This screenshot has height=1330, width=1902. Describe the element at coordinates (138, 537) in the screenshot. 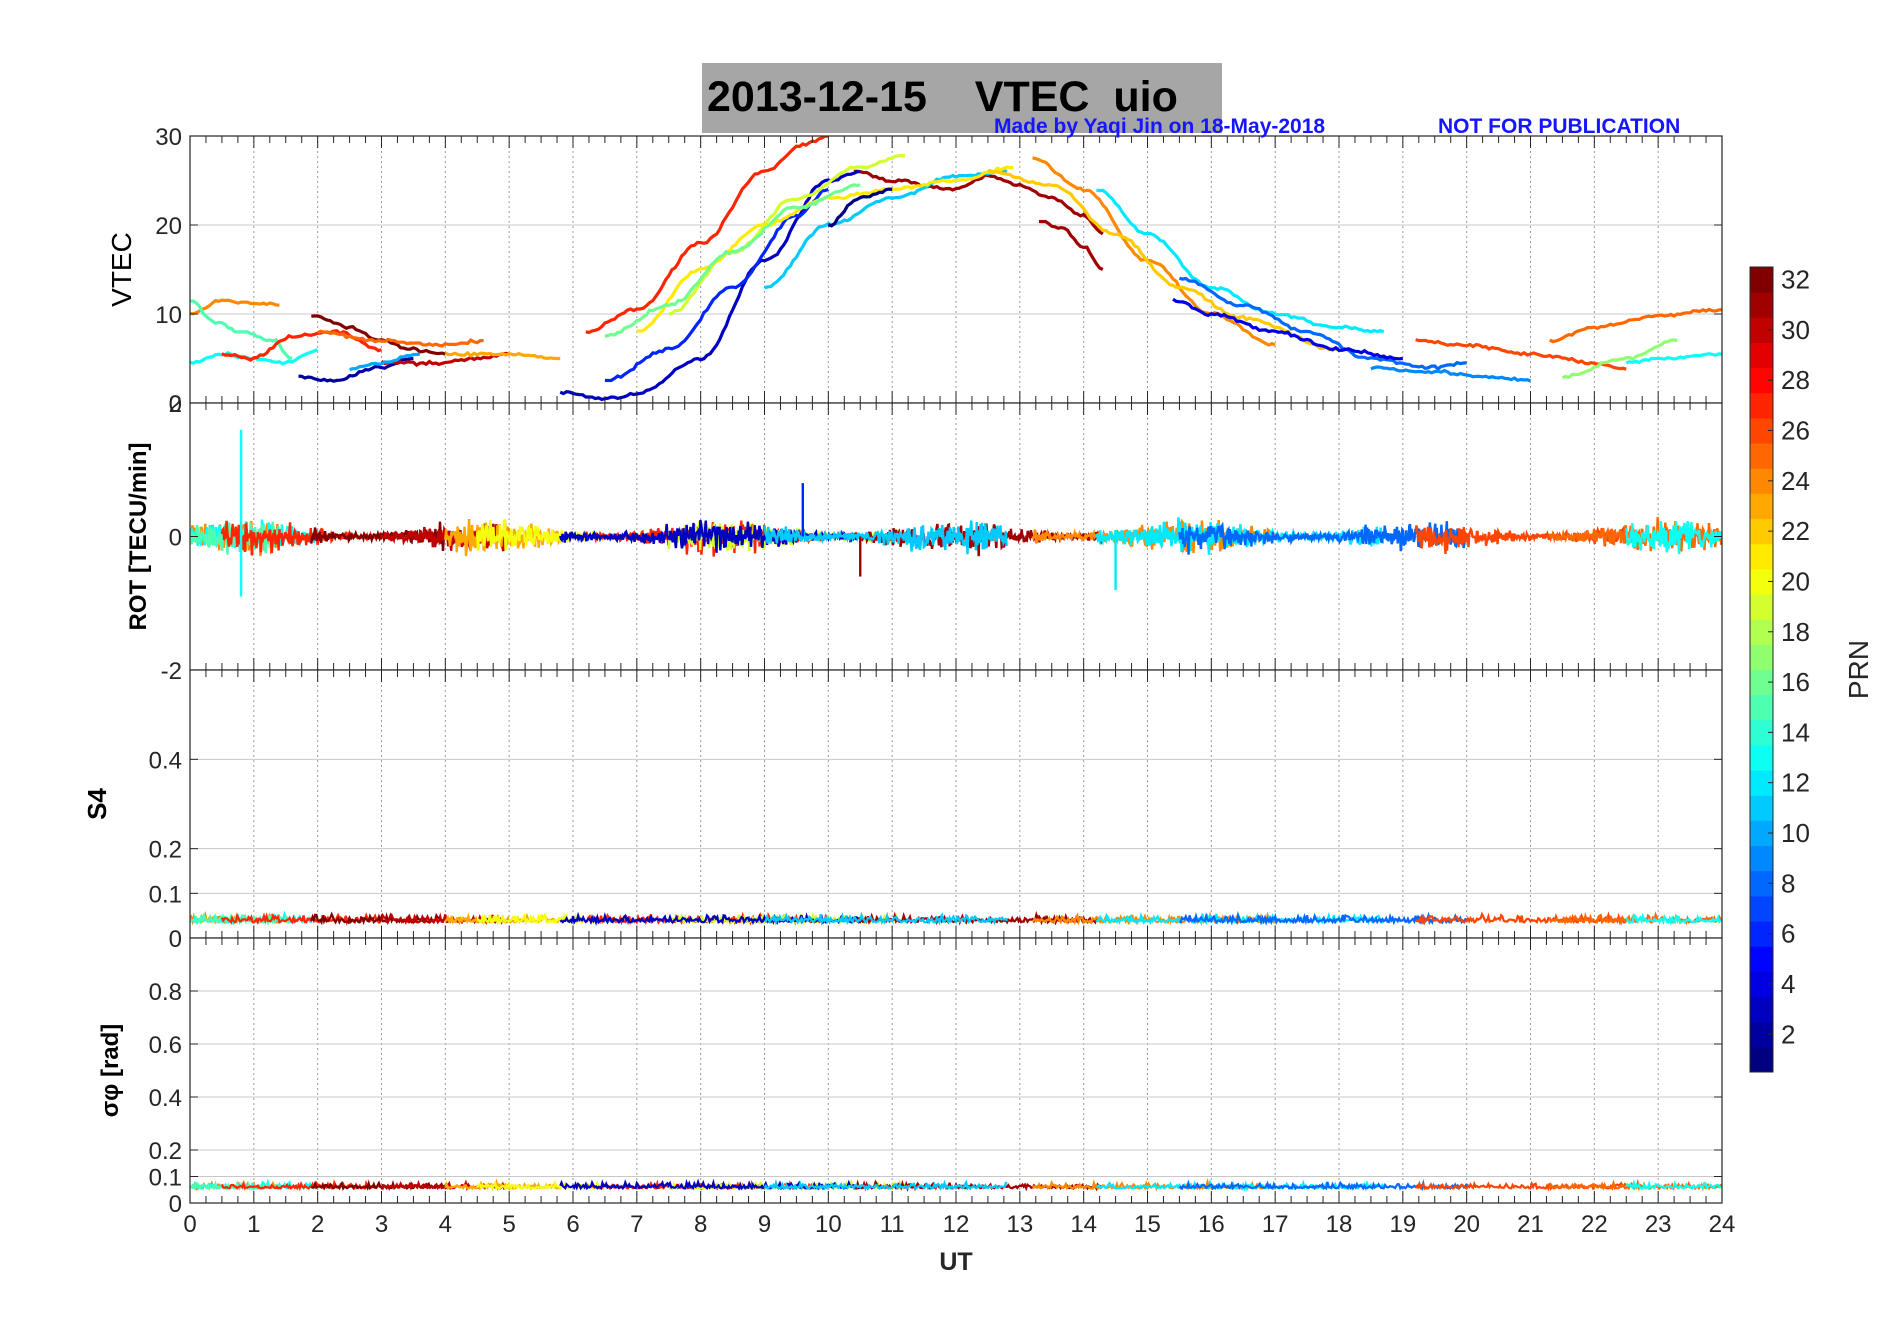

I see `y-axis-label: ROT [TECU/min]` at that location.